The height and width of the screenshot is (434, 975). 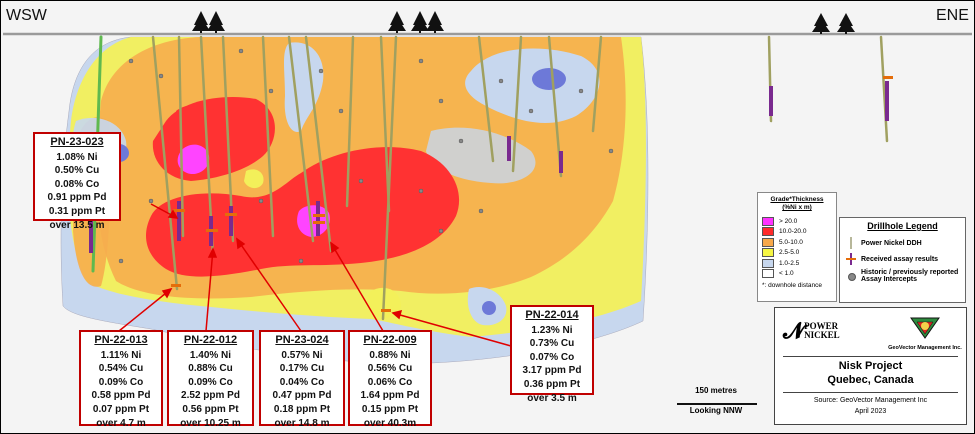 I want to click on callout-line: 0.18 ppm Pt, so click(x=302, y=409).